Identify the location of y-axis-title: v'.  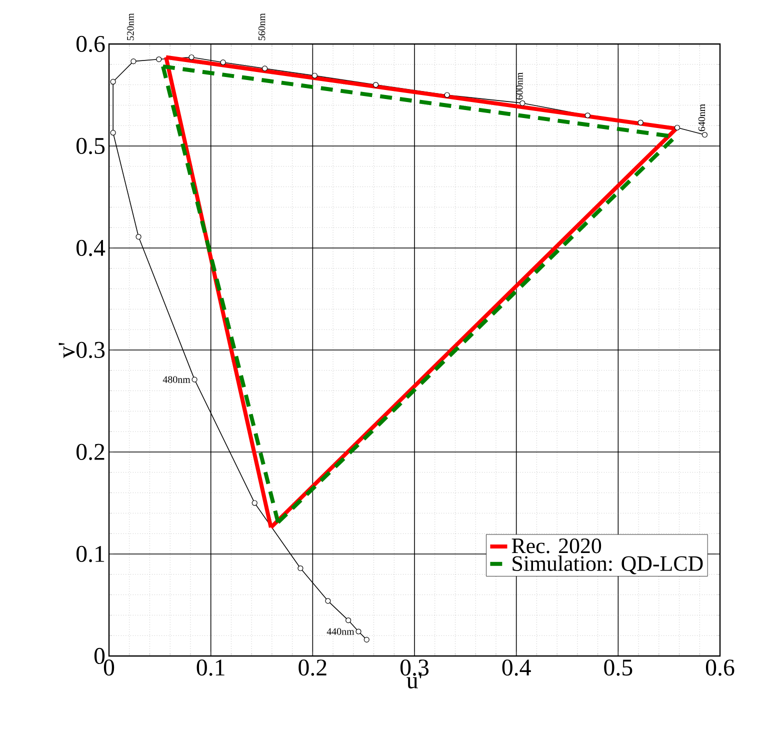
(66, 350).